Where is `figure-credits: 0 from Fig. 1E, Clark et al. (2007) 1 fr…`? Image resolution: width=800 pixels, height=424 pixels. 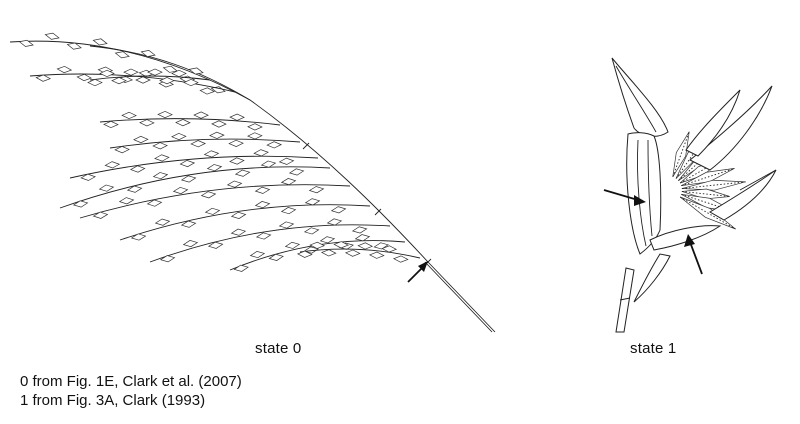 figure-credits: 0 from Fig. 1E, Clark et al. (2007) 1 fr… is located at coordinates (131, 391).